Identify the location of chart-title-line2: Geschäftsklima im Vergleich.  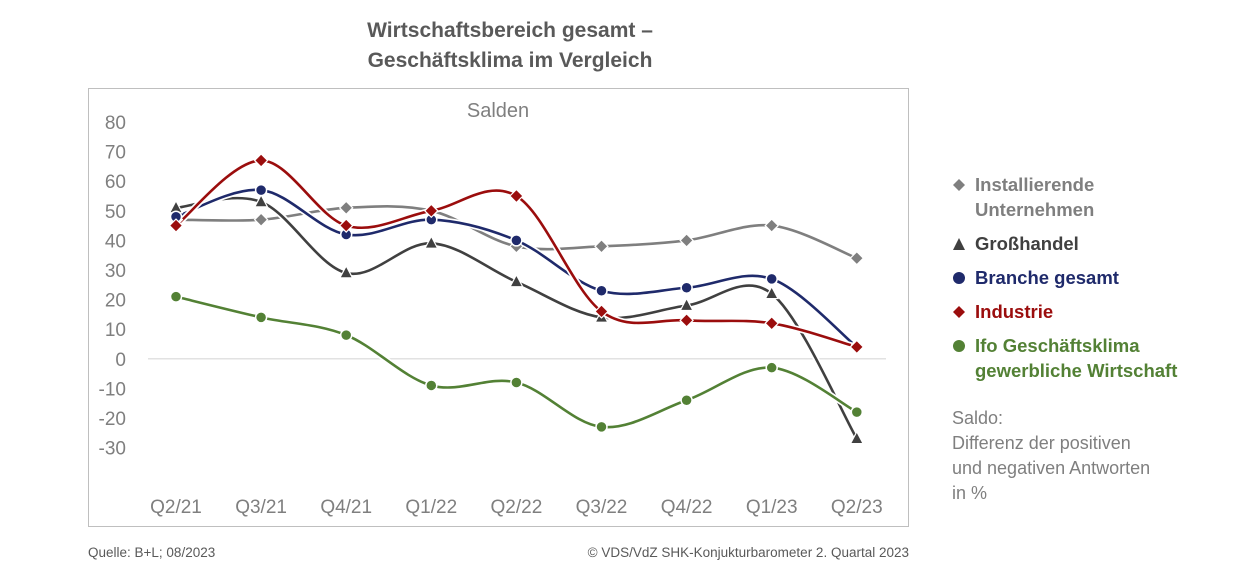
(510, 60).